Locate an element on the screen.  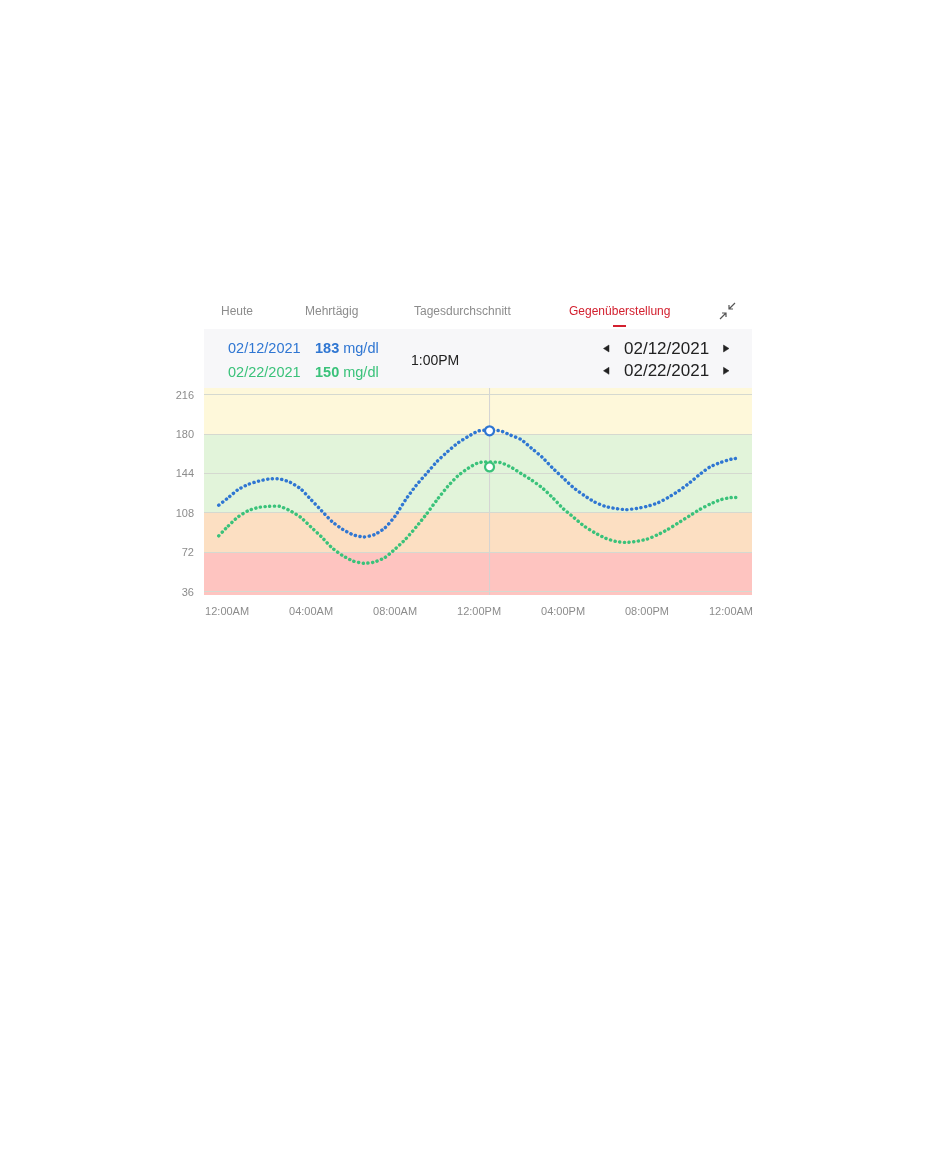
text: Heute is located at coordinates (237, 311).